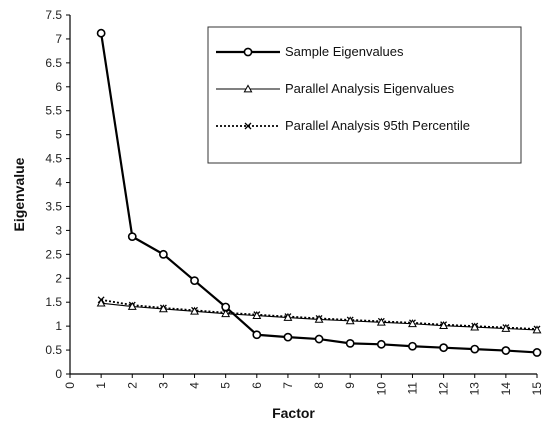 The image size is (550, 432). I want to click on x-tick-label: 2, so click(132, 385).